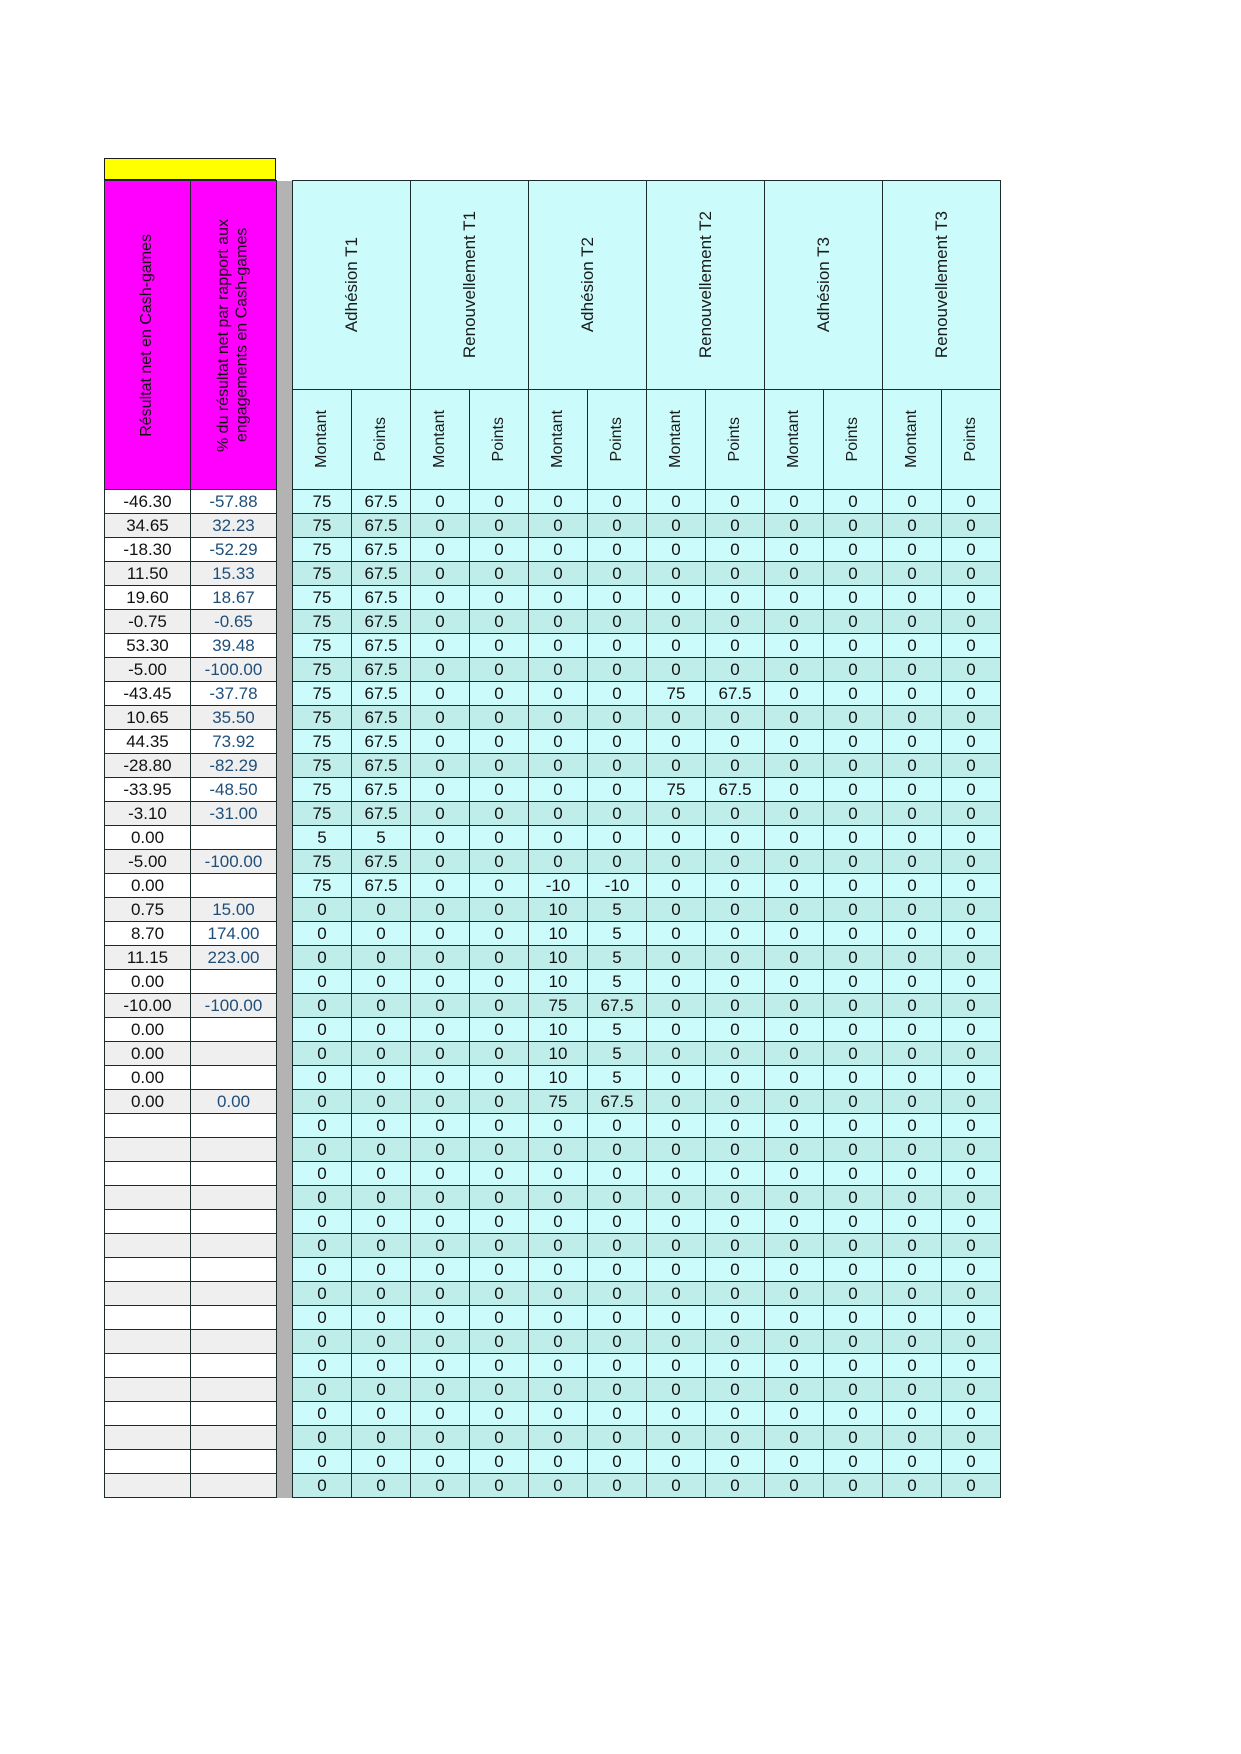 This screenshot has height=1754, width=1241. I want to click on cell-montant-1: 0, so click(322, 1077).